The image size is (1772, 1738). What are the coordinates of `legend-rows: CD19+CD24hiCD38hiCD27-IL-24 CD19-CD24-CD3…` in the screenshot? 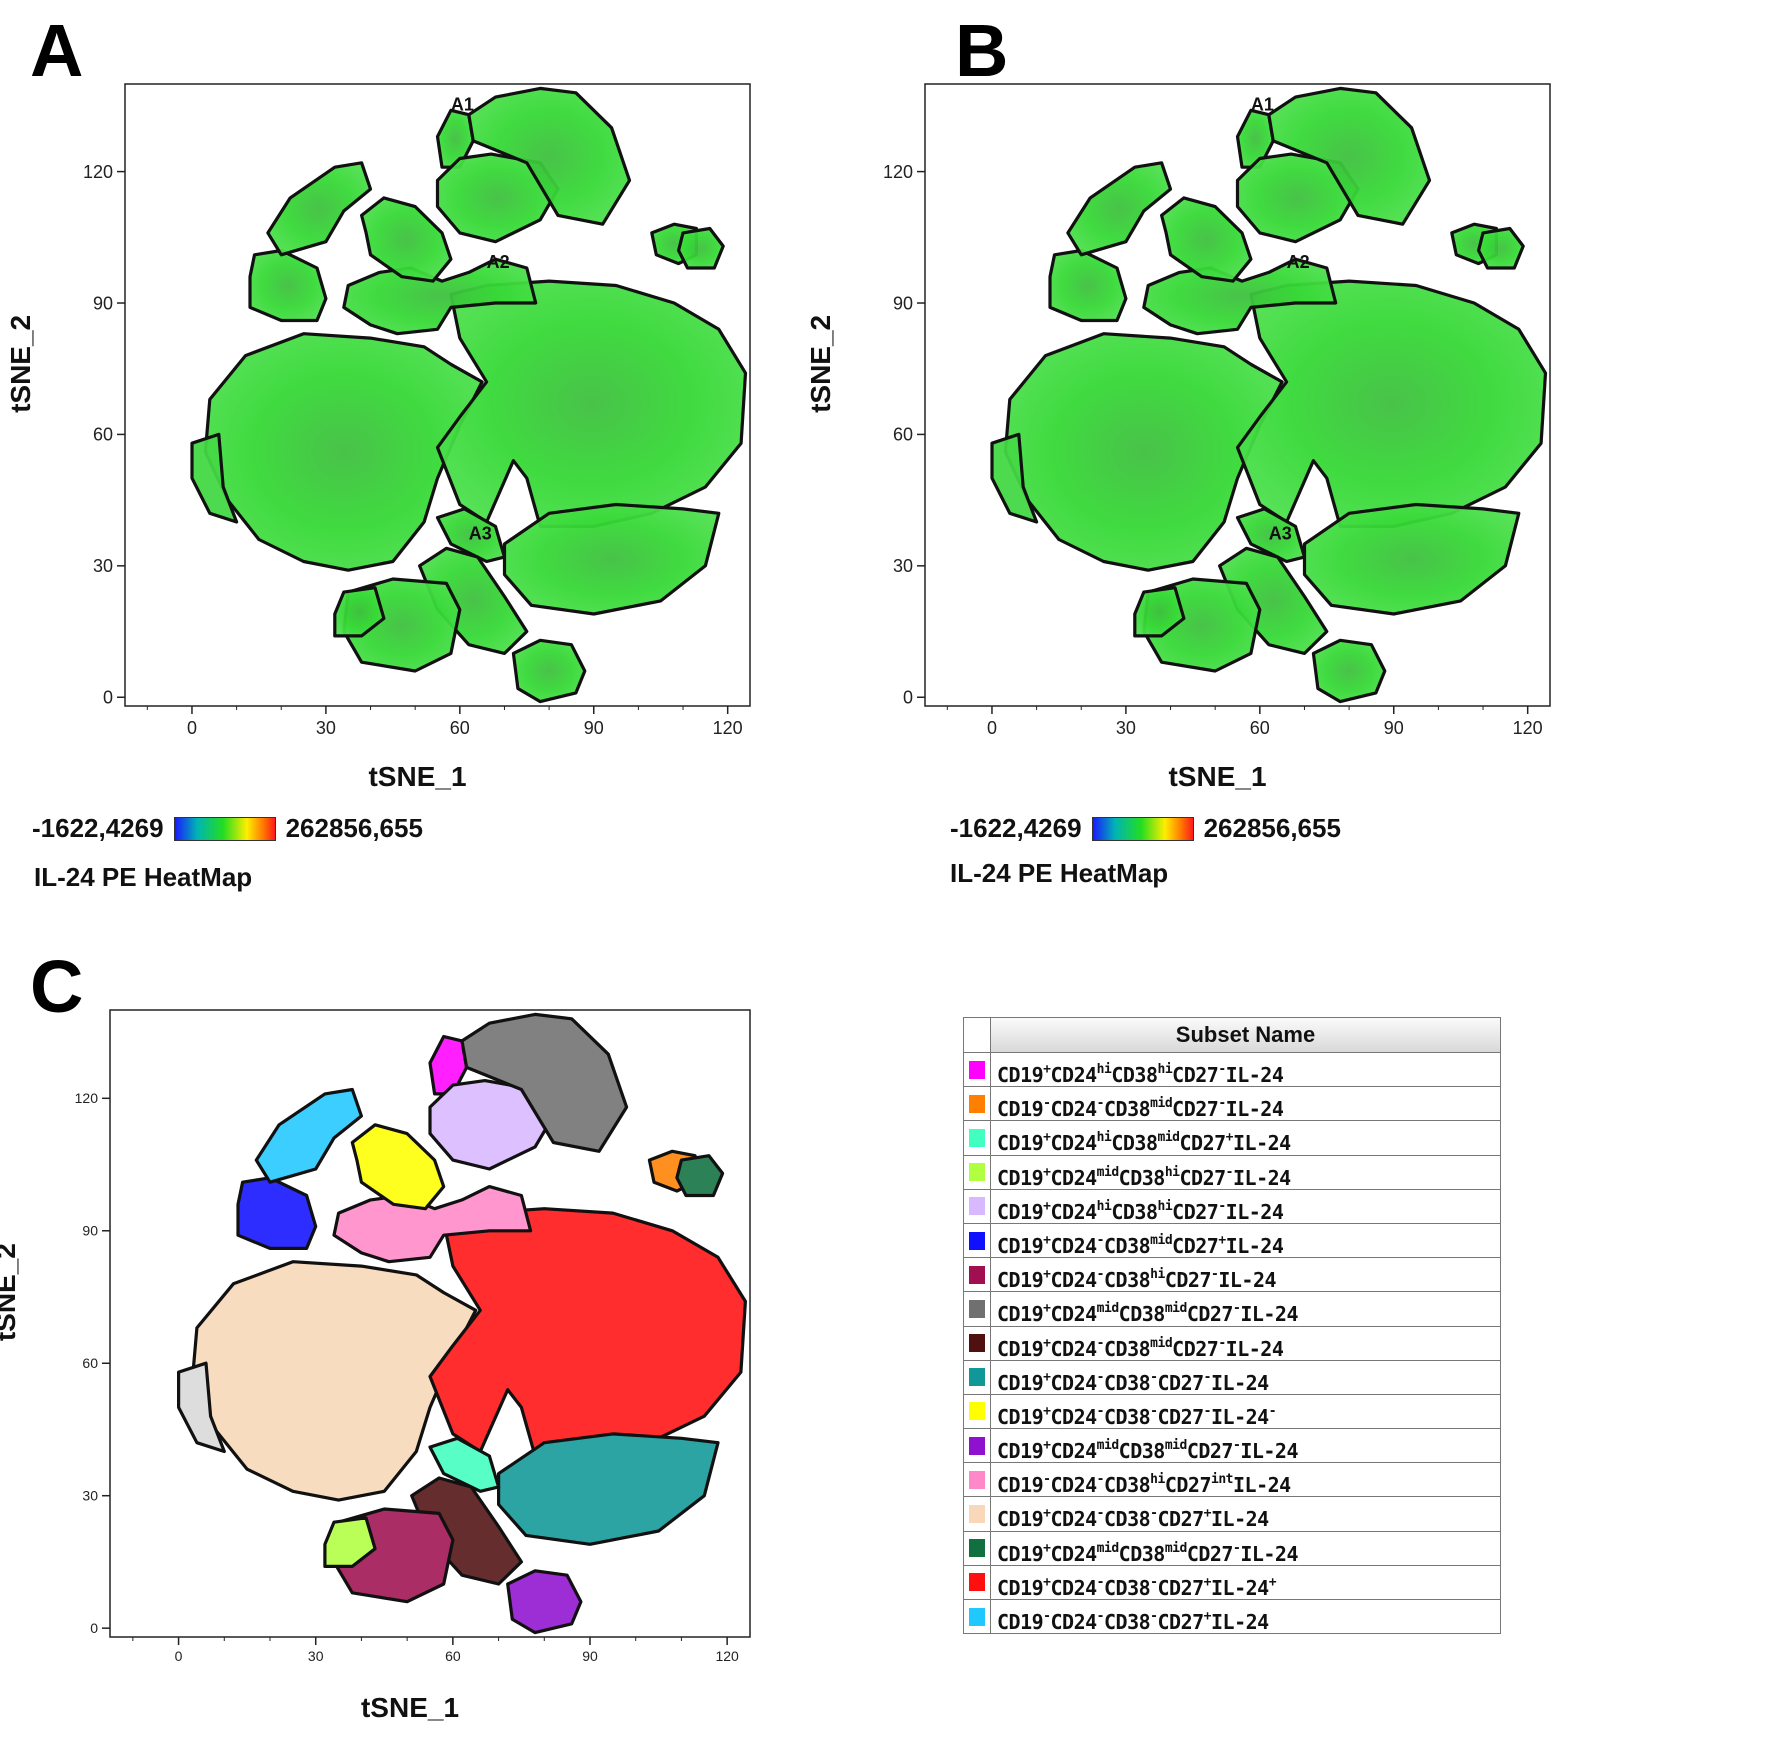 It's located at (1232, 1343).